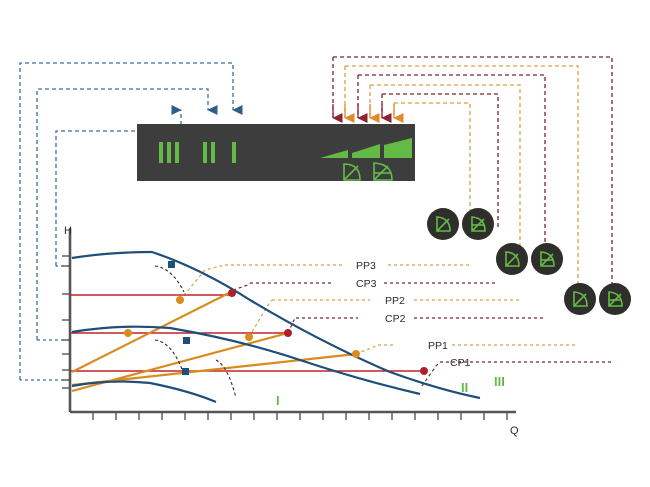  I want to click on marker-pp3b, so click(128, 333).